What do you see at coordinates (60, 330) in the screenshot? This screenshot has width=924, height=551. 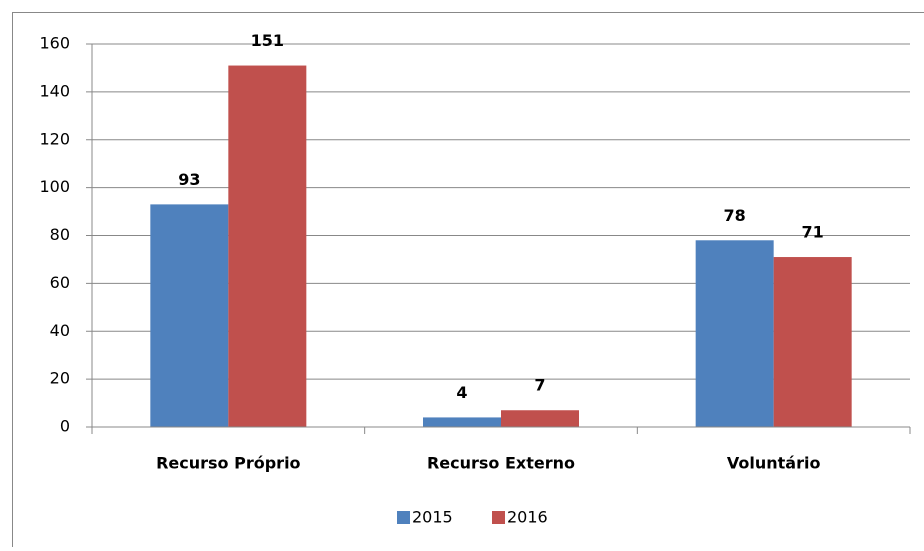 I see `y-tick-label: 40` at bounding box center [60, 330].